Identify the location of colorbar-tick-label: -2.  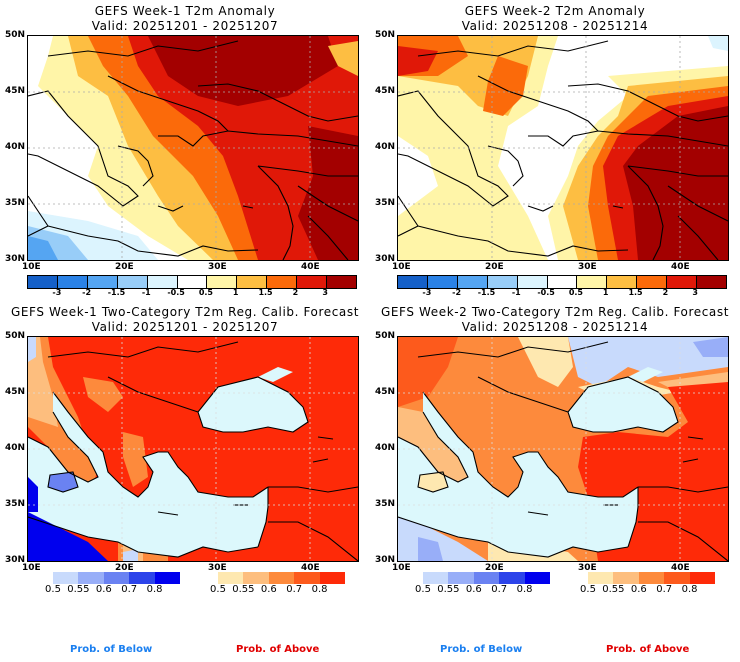
(87, 292).